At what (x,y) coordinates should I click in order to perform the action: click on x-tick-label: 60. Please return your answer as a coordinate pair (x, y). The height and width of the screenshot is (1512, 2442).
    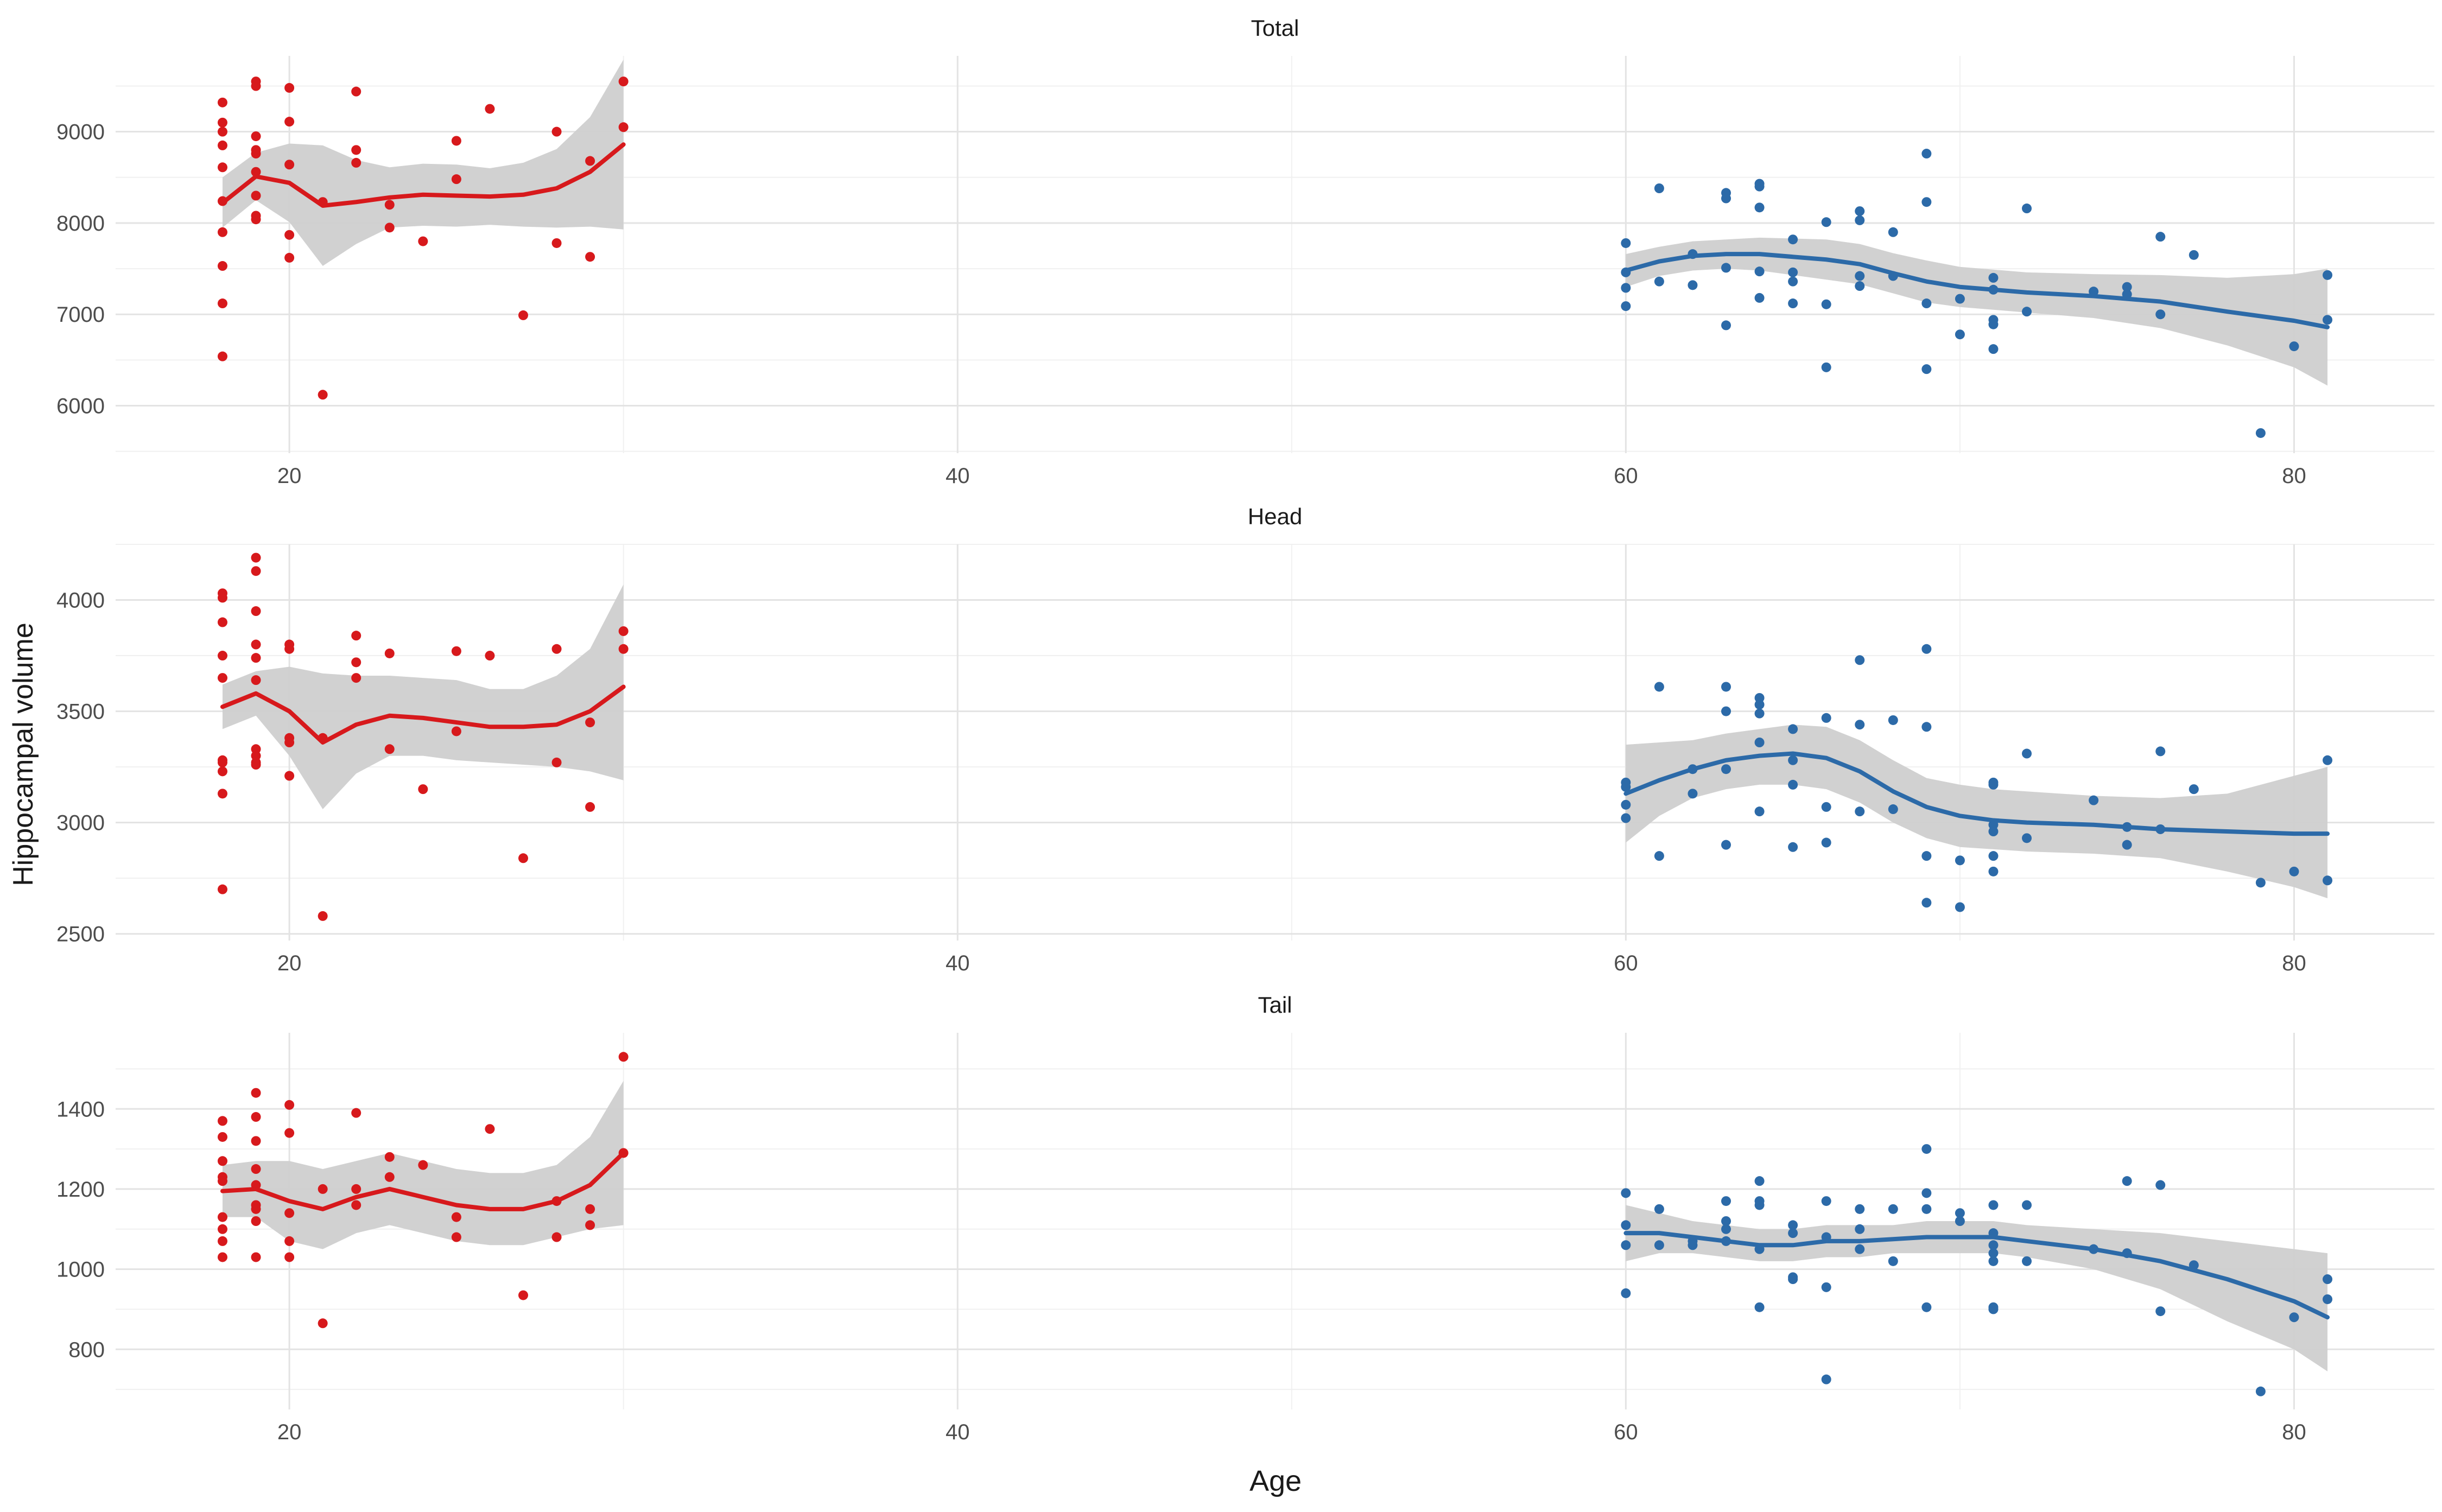
    Looking at the image, I should click on (1626, 1432).